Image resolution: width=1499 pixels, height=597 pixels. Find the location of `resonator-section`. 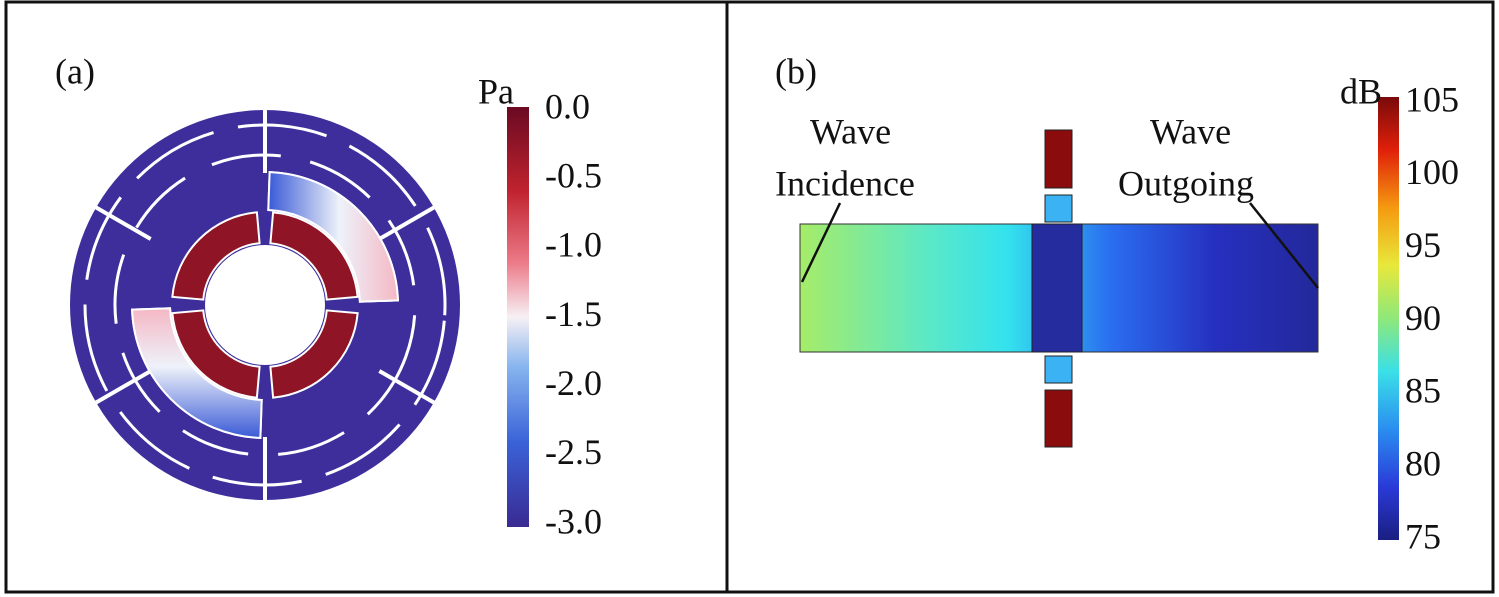

resonator-section is located at coordinates (1057, 288).